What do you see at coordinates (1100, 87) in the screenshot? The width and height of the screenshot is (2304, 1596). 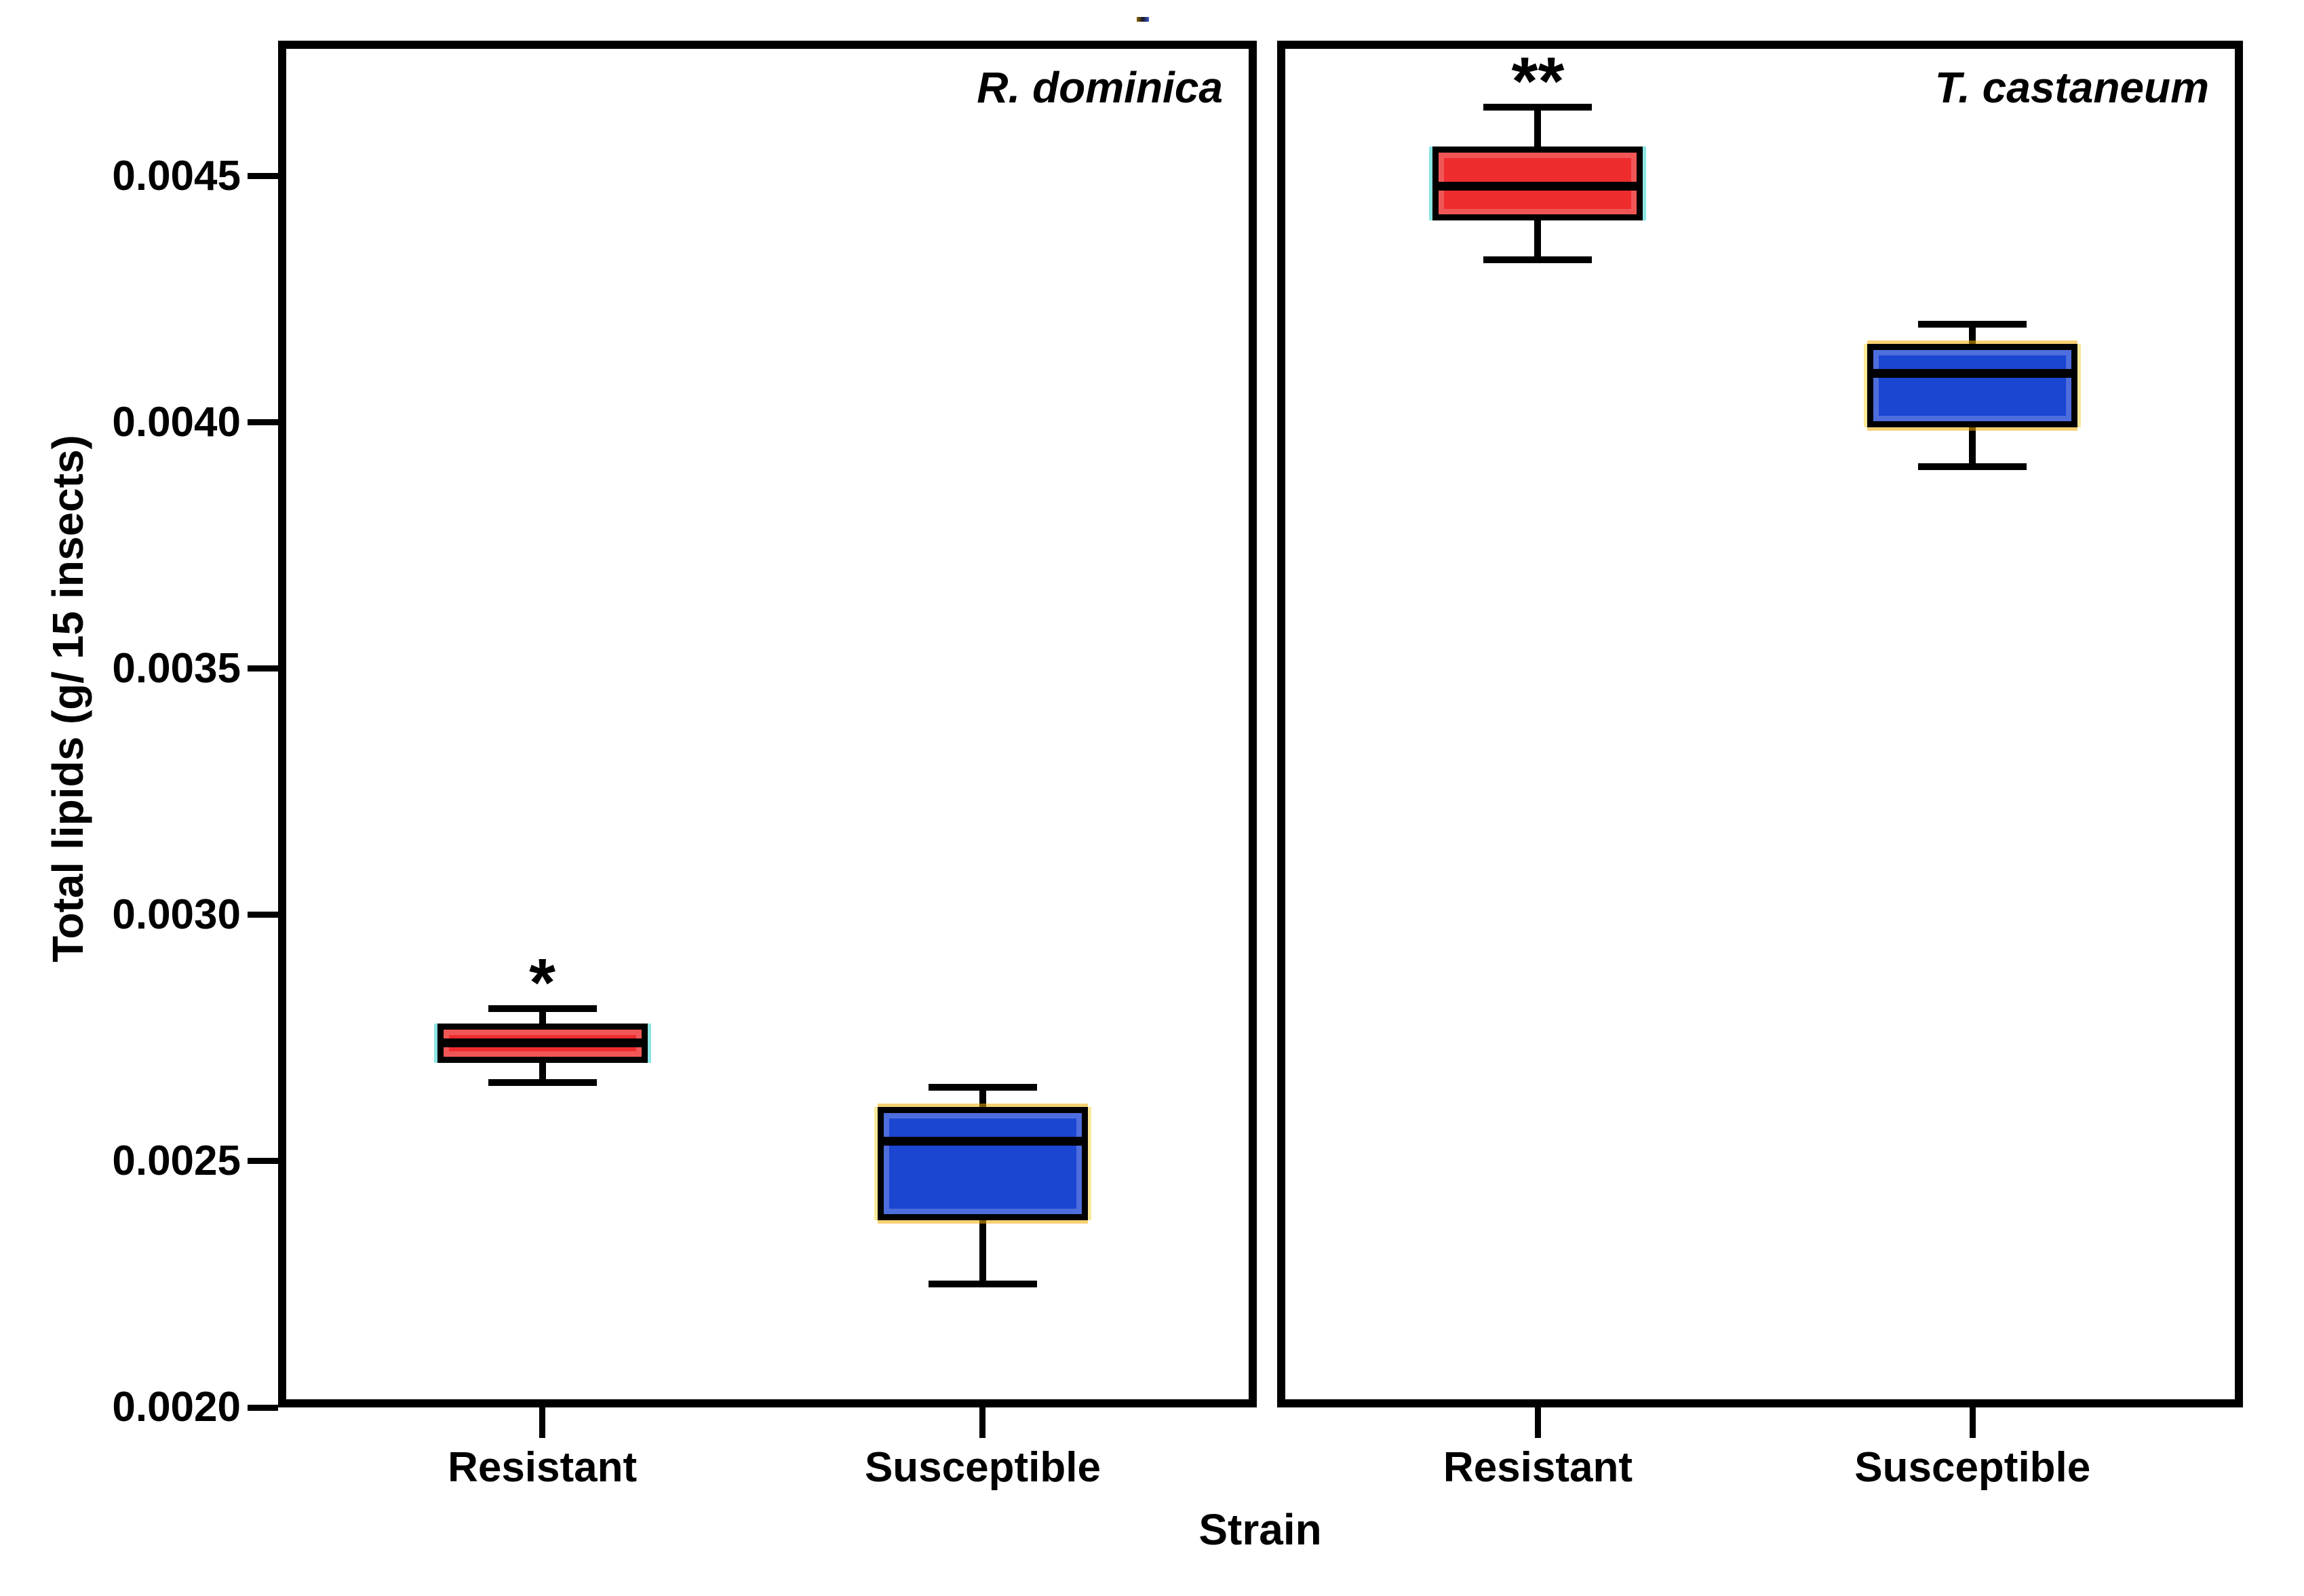 I see `panel-title-r-dominica: R. dominica` at bounding box center [1100, 87].